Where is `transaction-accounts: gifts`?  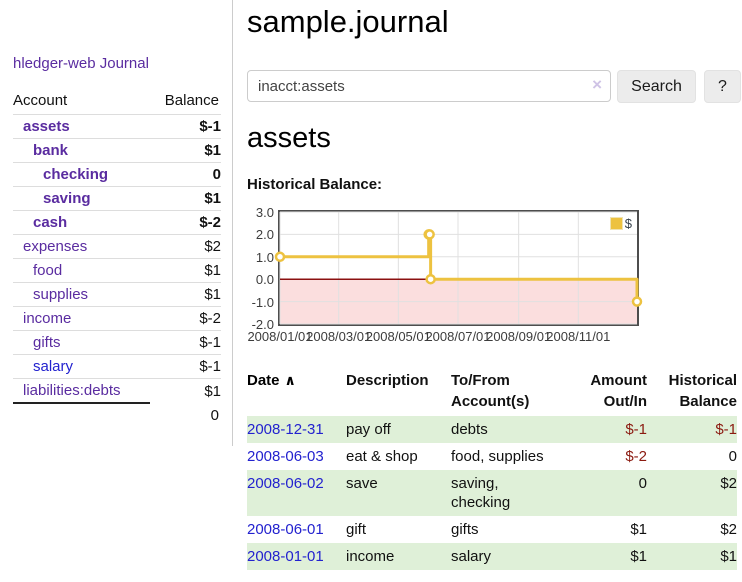
transaction-accounts: gifts is located at coordinates (465, 529).